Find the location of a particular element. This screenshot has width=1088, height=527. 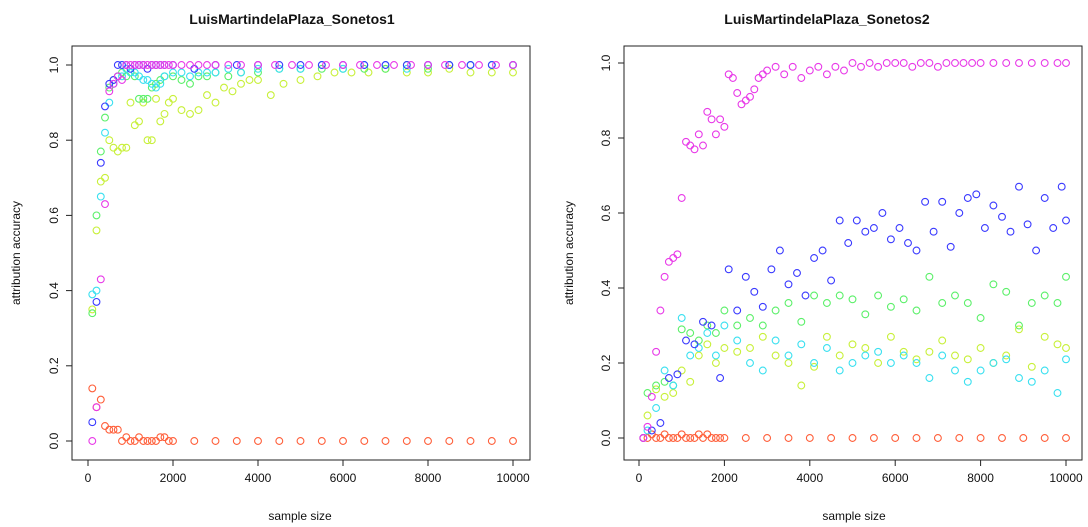

x-axis: 0 2000 4000 6000 8000 10000 is located at coordinates (859, 472).